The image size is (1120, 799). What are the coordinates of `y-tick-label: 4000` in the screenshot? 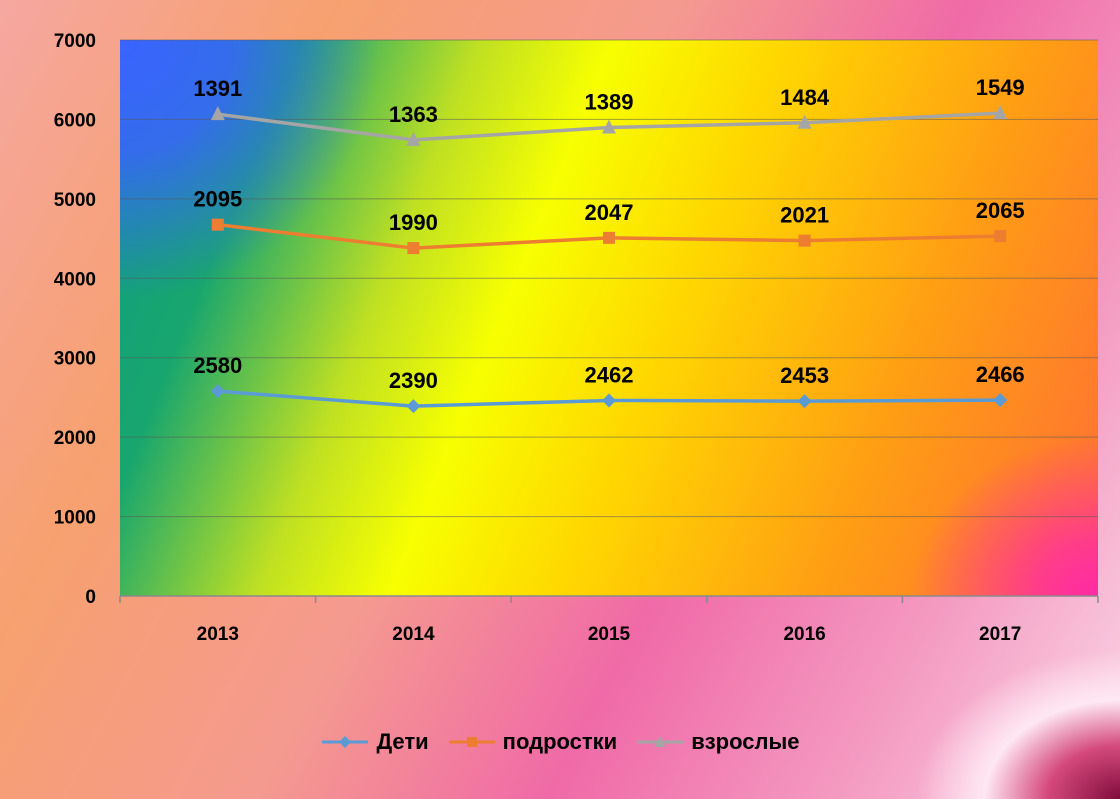 It's located at (75, 279).